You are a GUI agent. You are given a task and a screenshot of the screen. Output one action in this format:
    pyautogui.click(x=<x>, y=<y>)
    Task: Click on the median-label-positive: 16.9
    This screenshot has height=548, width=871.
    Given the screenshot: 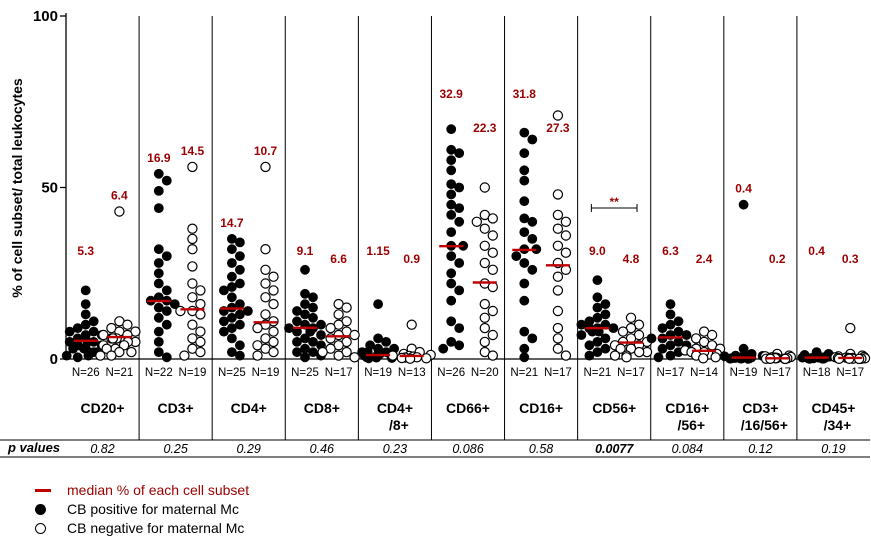 What is the action you would take?
    pyautogui.click(x=159, y=158)
    